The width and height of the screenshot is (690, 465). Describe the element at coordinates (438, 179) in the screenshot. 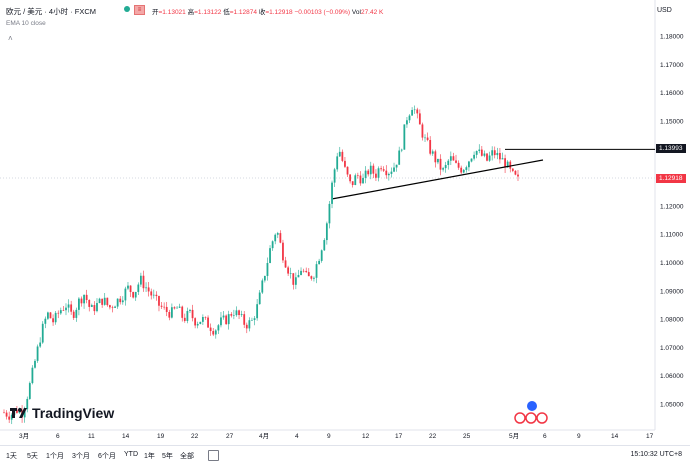

I see `trendline` at that location.